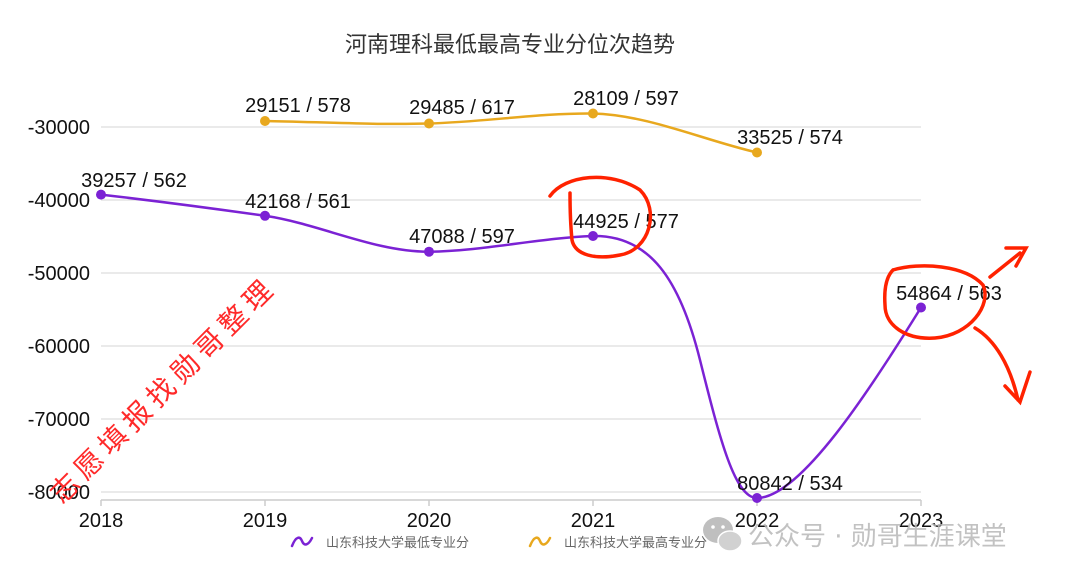  I want to click on brand-text: 公众号 · 勋哥生涯课堂, so click(877, 537).